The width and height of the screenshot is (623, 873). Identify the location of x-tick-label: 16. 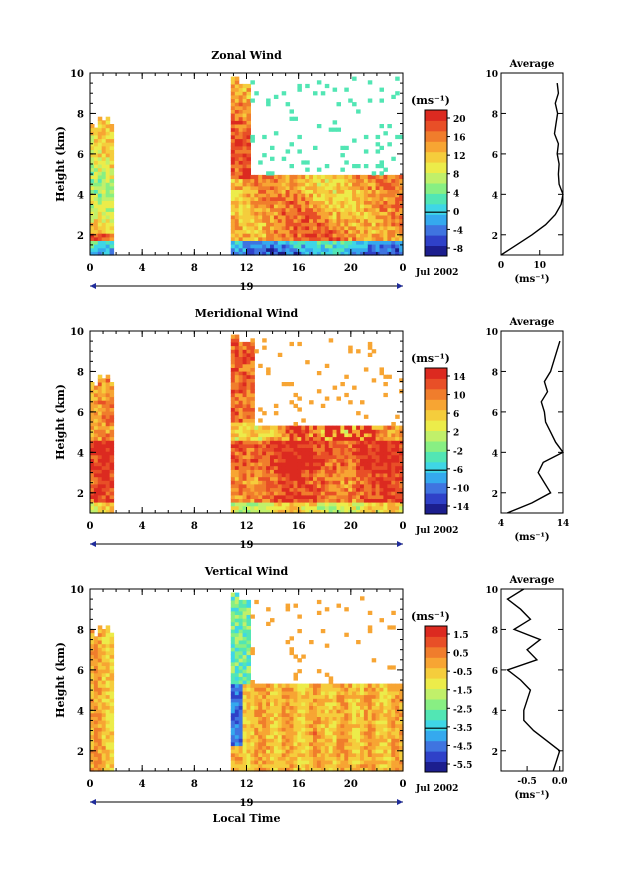
(299, 784).